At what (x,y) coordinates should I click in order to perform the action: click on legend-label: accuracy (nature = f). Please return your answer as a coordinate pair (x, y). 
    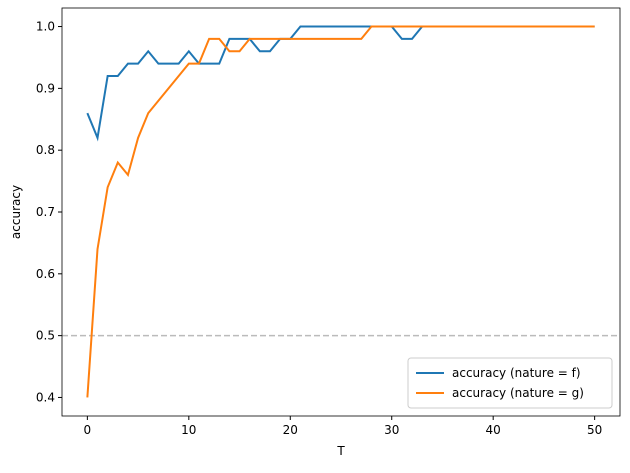
    Looking at the image, I should click on (516, 373).